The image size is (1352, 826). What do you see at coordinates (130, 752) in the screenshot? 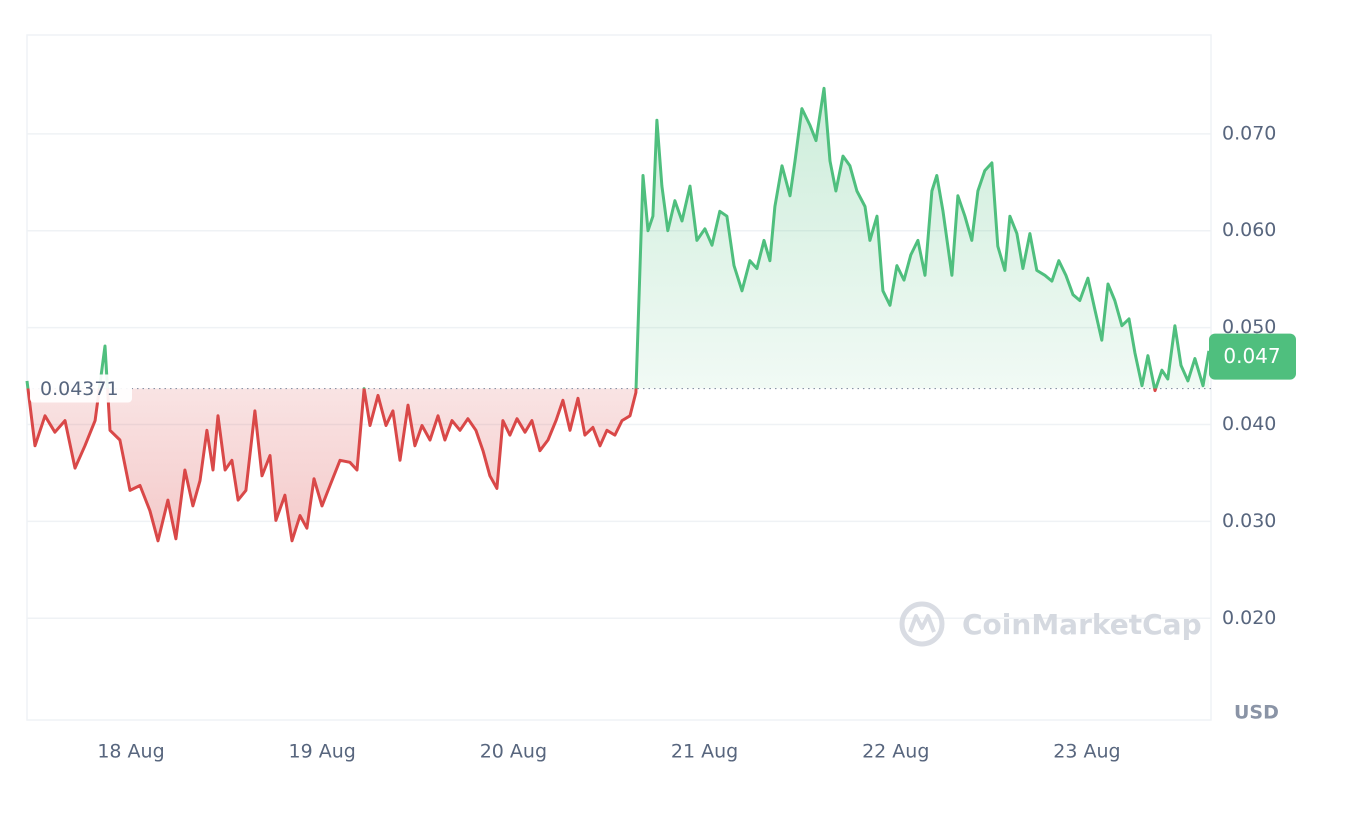
I see `x-tick-label: 18 Aug` at bounding box center [130, 752].